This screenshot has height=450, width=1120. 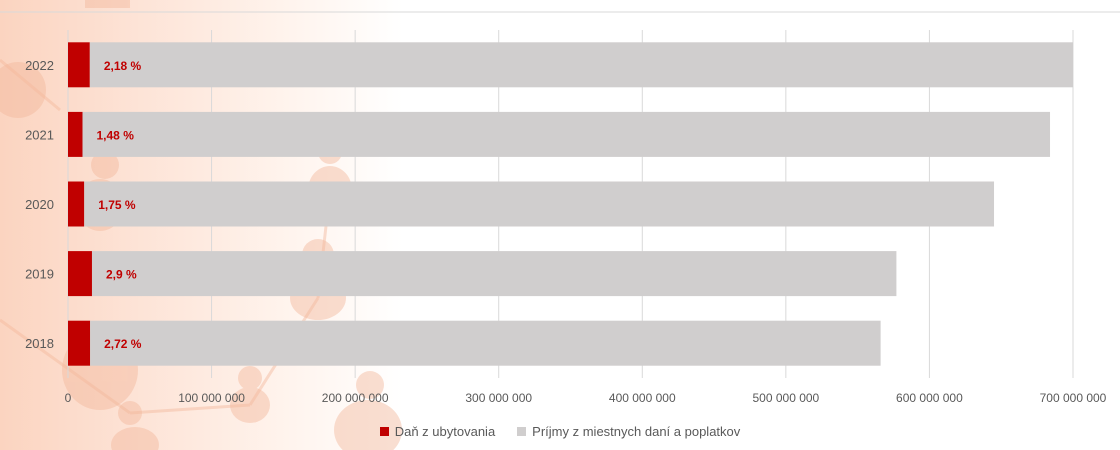 I want to click on y-category-label: 2022, so click(x=39, y=65).